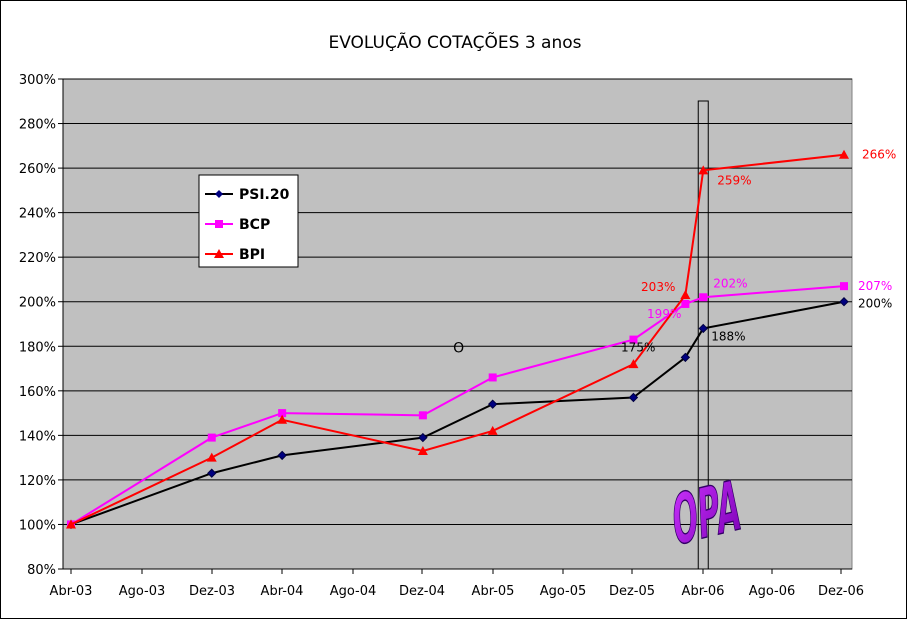 Image resolution: width=907 pixels, height=622 pixels. What do you see at coordinates (252, 255) in the screenshot?
I see `legend-label: BPI` at bounding box center [252, 255].